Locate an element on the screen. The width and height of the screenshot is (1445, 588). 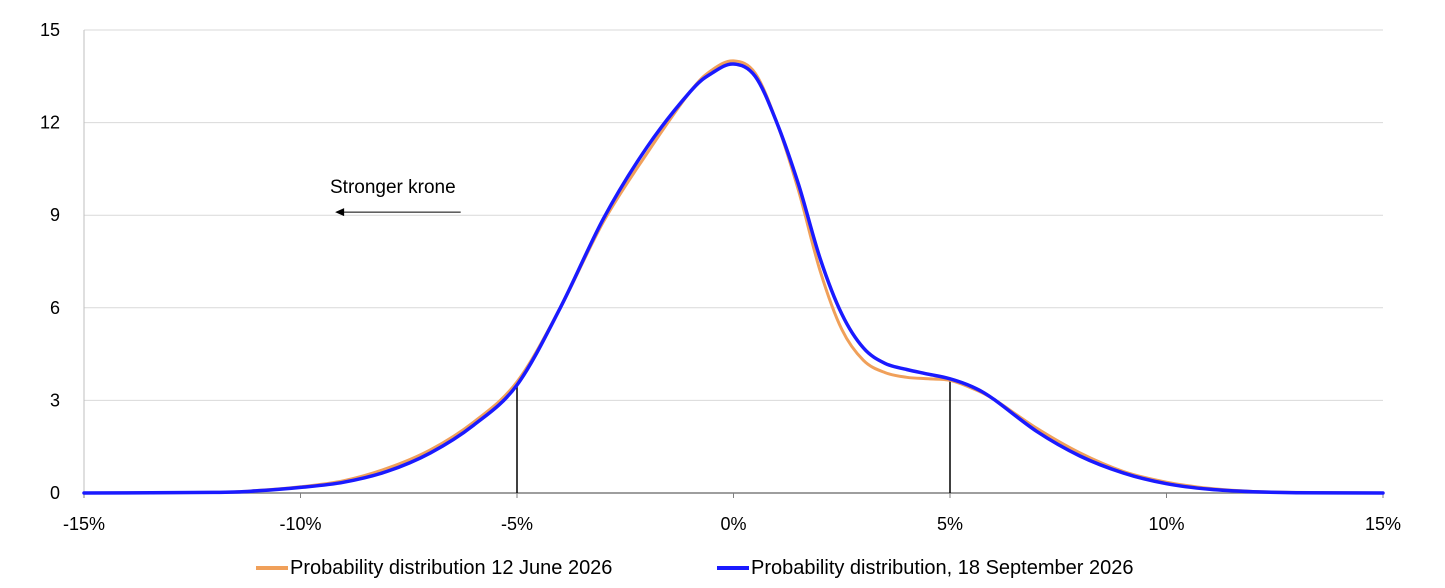
x-tick-label: 15% is located at coordinates (1383, 524).